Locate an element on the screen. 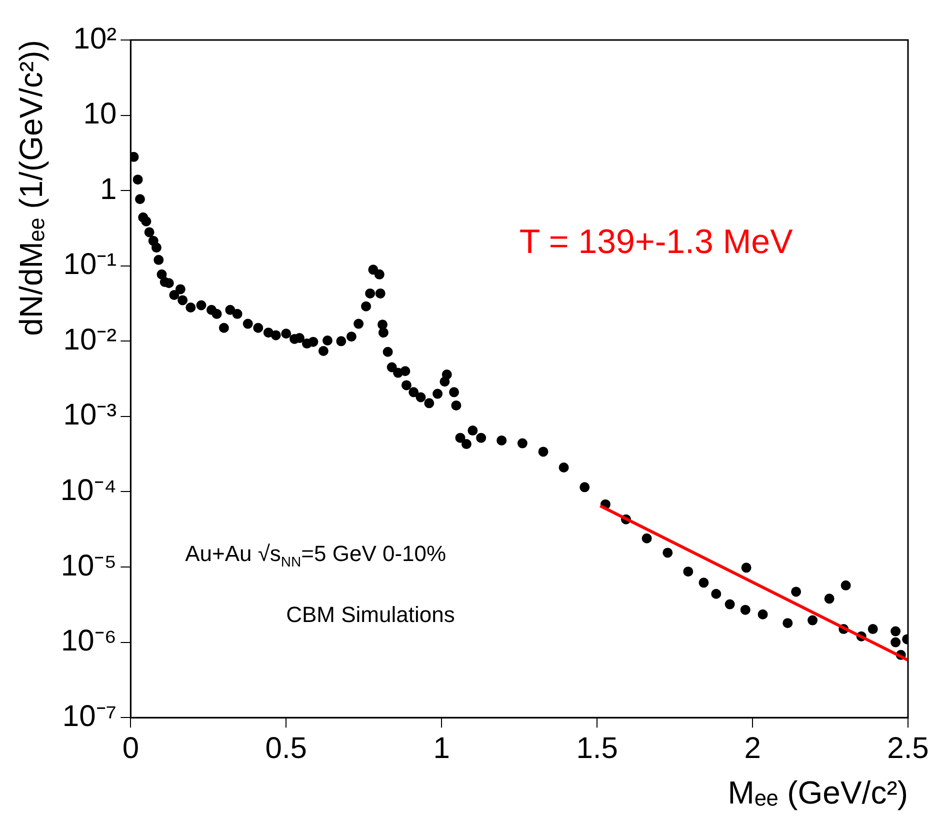 The image size is (948, 828). y-tick-label: 10⁻⁵ is located at coordinates (88, 565).